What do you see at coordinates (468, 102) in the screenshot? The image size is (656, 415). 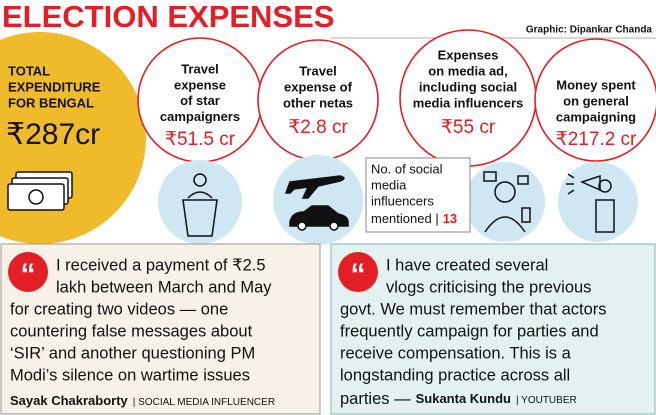 I see `expense-label: media influencers` at bounding box center [468, 102].